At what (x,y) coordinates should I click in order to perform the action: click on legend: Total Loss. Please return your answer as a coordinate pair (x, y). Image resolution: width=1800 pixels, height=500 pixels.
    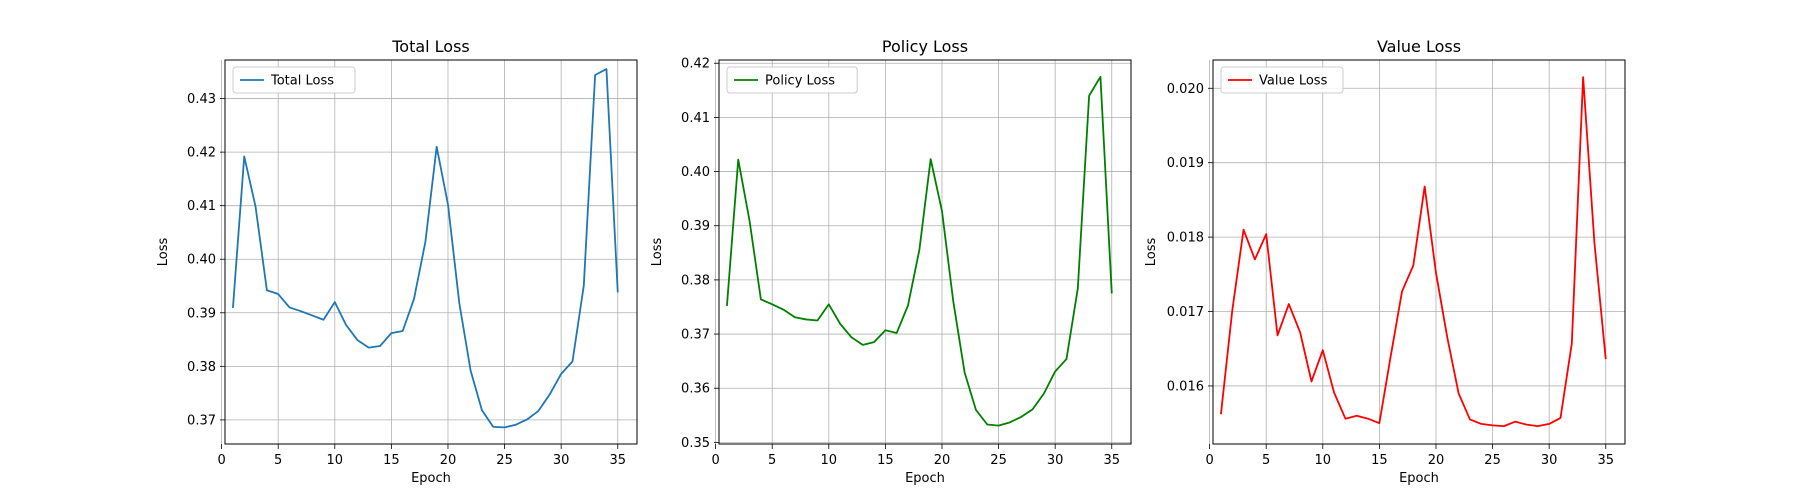
    Looking at the image, I should click on (294, 80).